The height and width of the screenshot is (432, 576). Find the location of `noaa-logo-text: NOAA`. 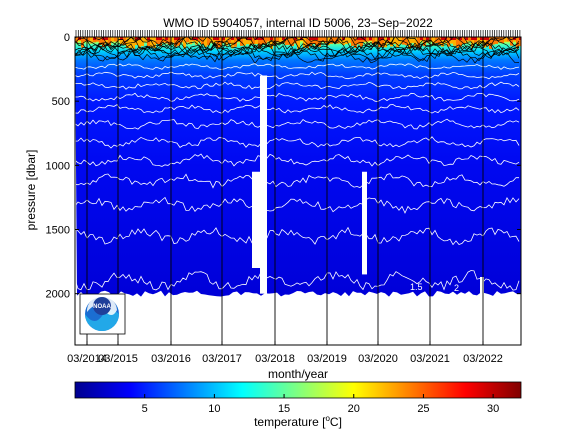

noaa-logo-text: NOAA is located at coordinates (102, 307).